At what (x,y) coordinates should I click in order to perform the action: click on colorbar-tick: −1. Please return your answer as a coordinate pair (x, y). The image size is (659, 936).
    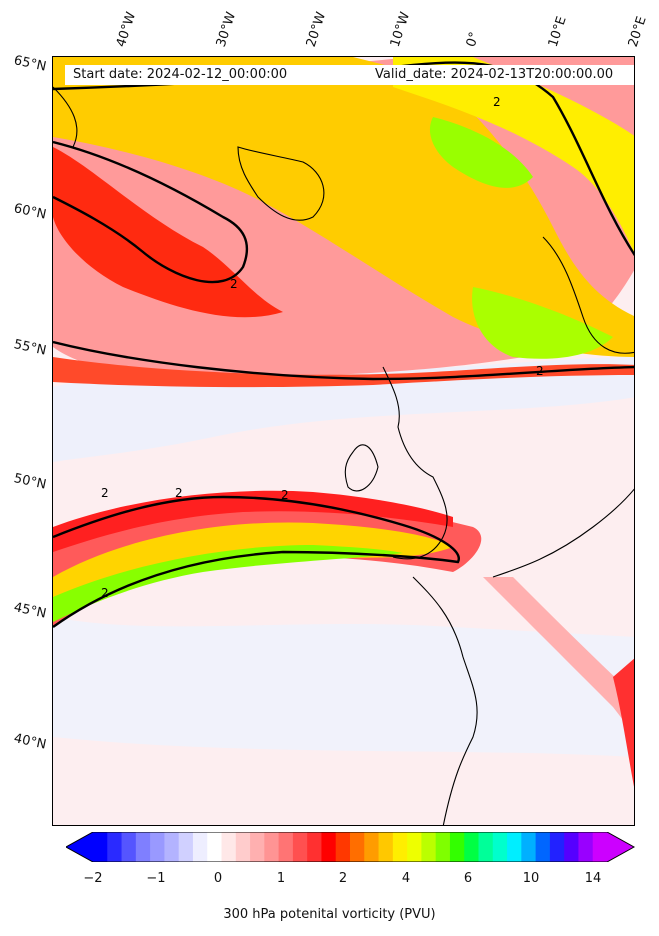
    Looking at the image, I should click on (156, 878).